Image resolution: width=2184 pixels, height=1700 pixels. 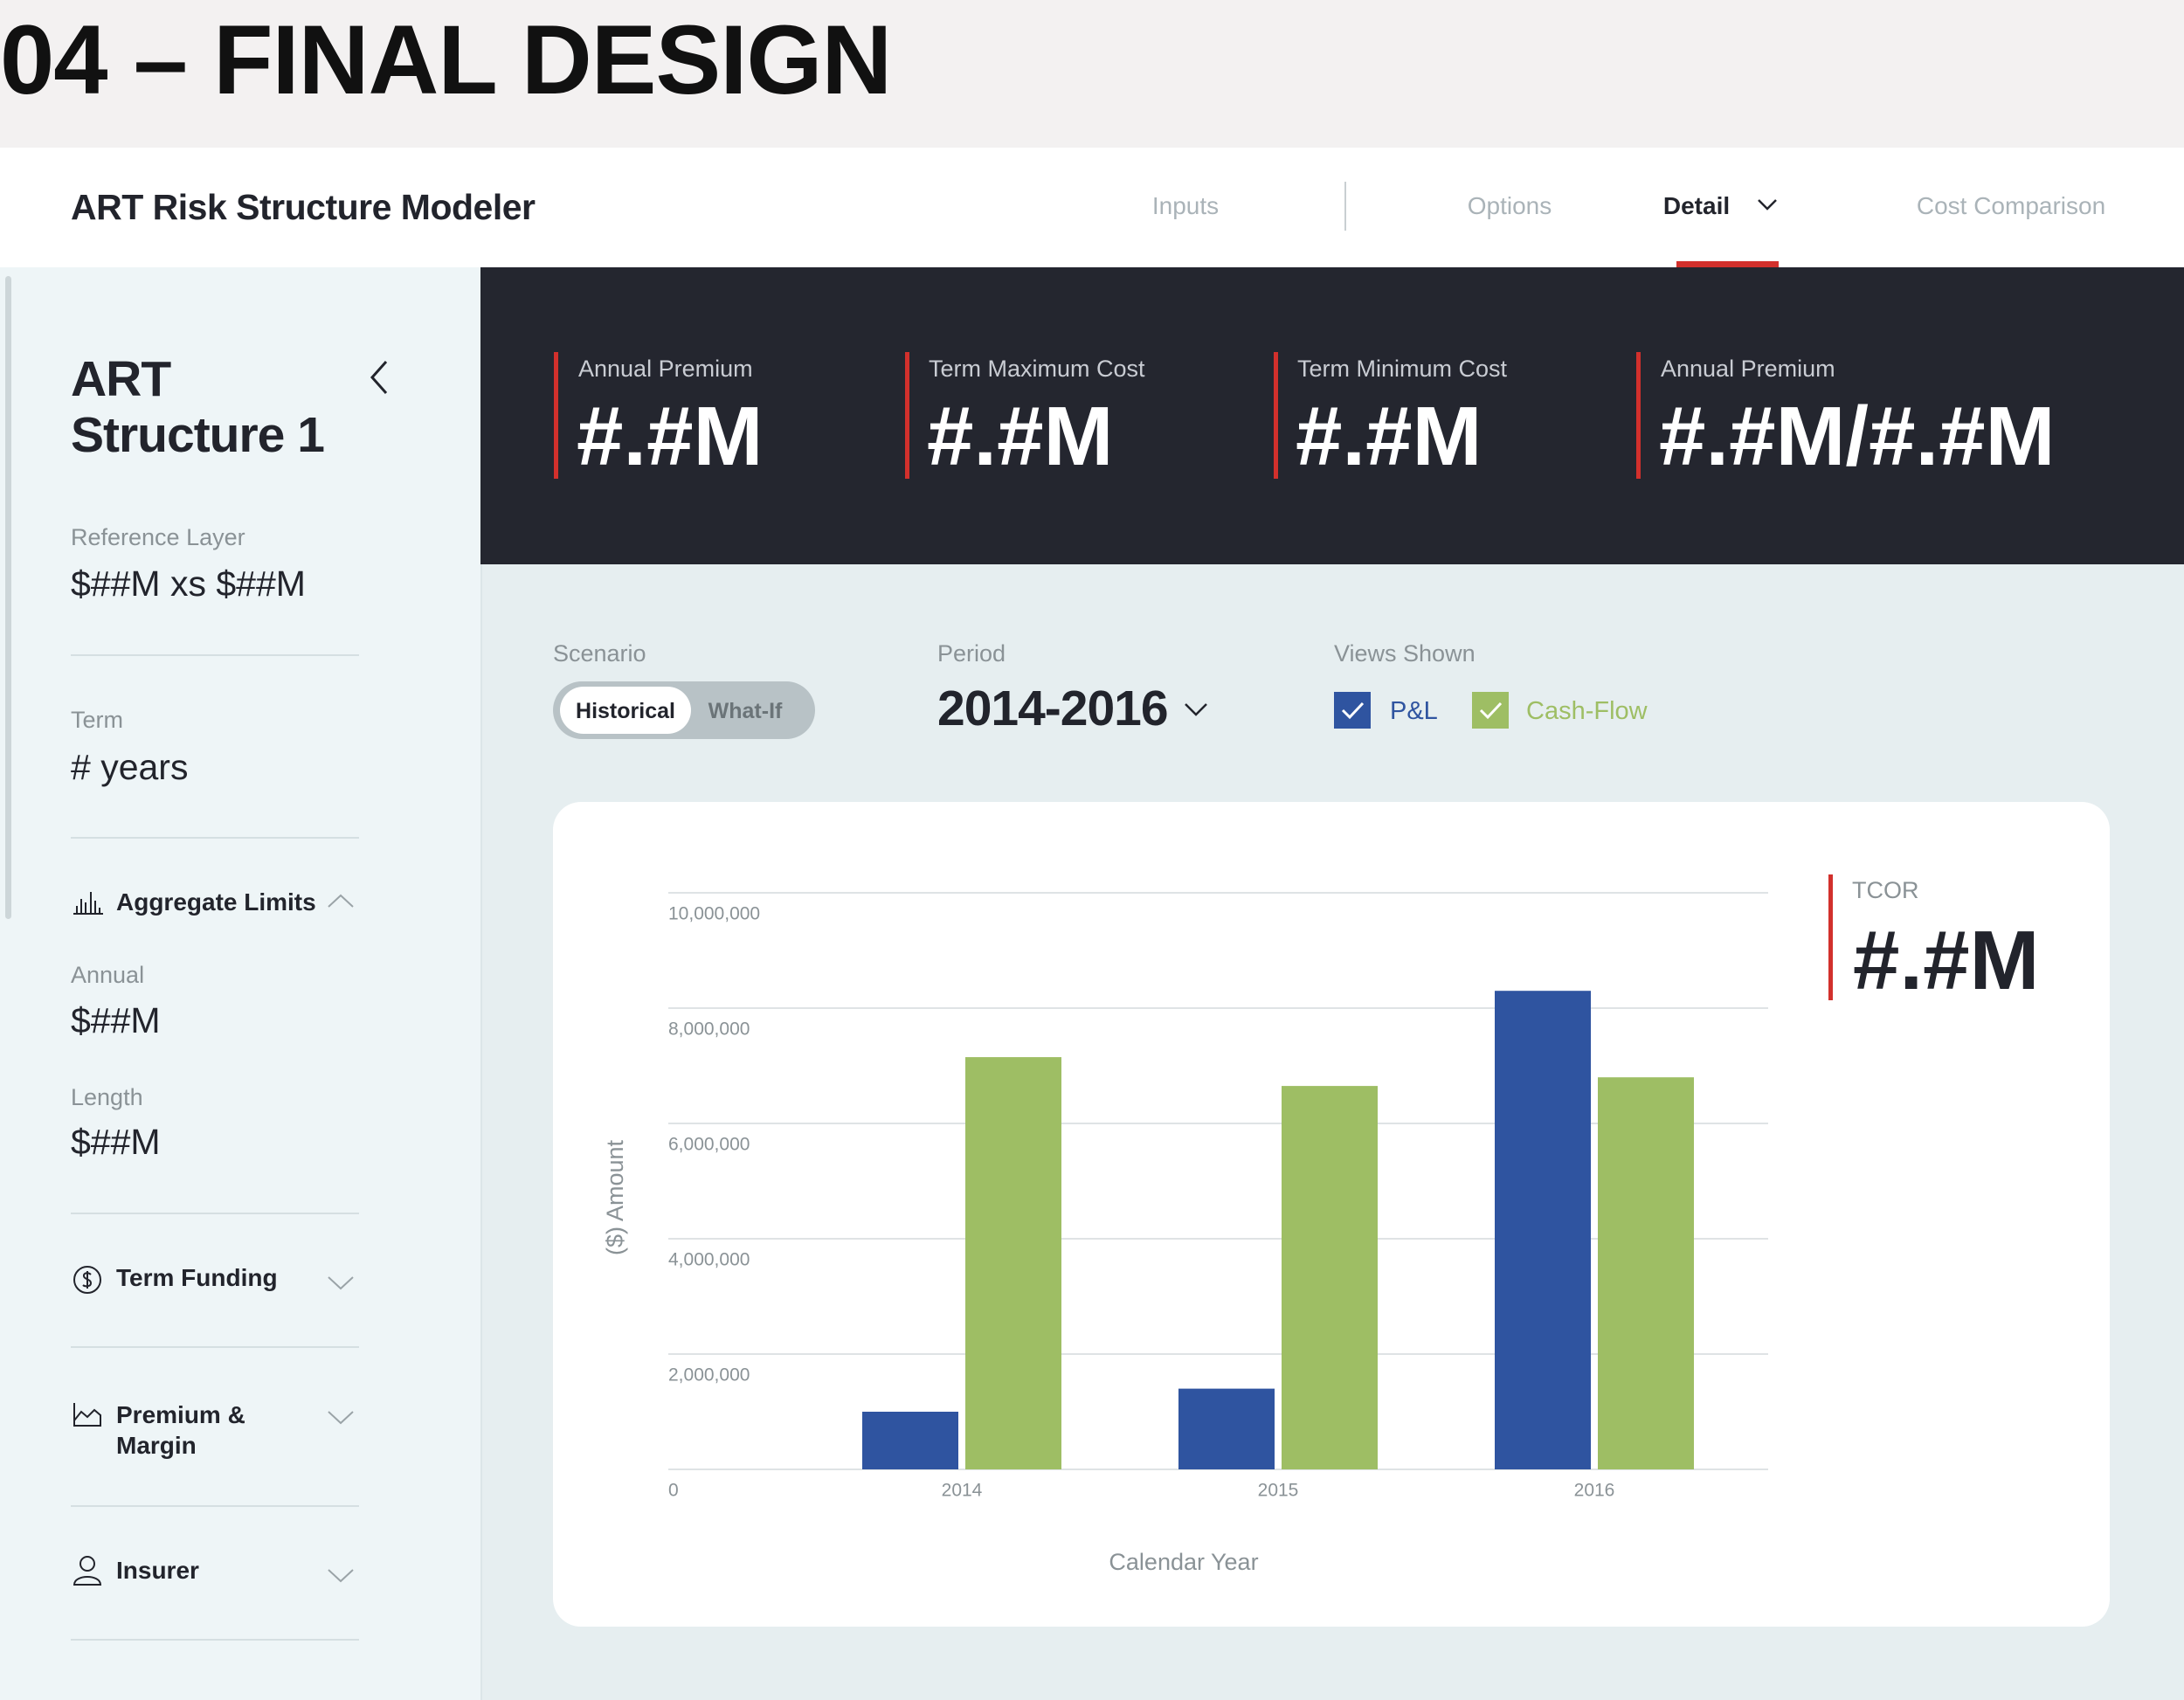 What do you see at coordinates (2011, 205) in the screenshot?
I see `nav-item: Cost Comparison` at bounding box center [2011, 205].